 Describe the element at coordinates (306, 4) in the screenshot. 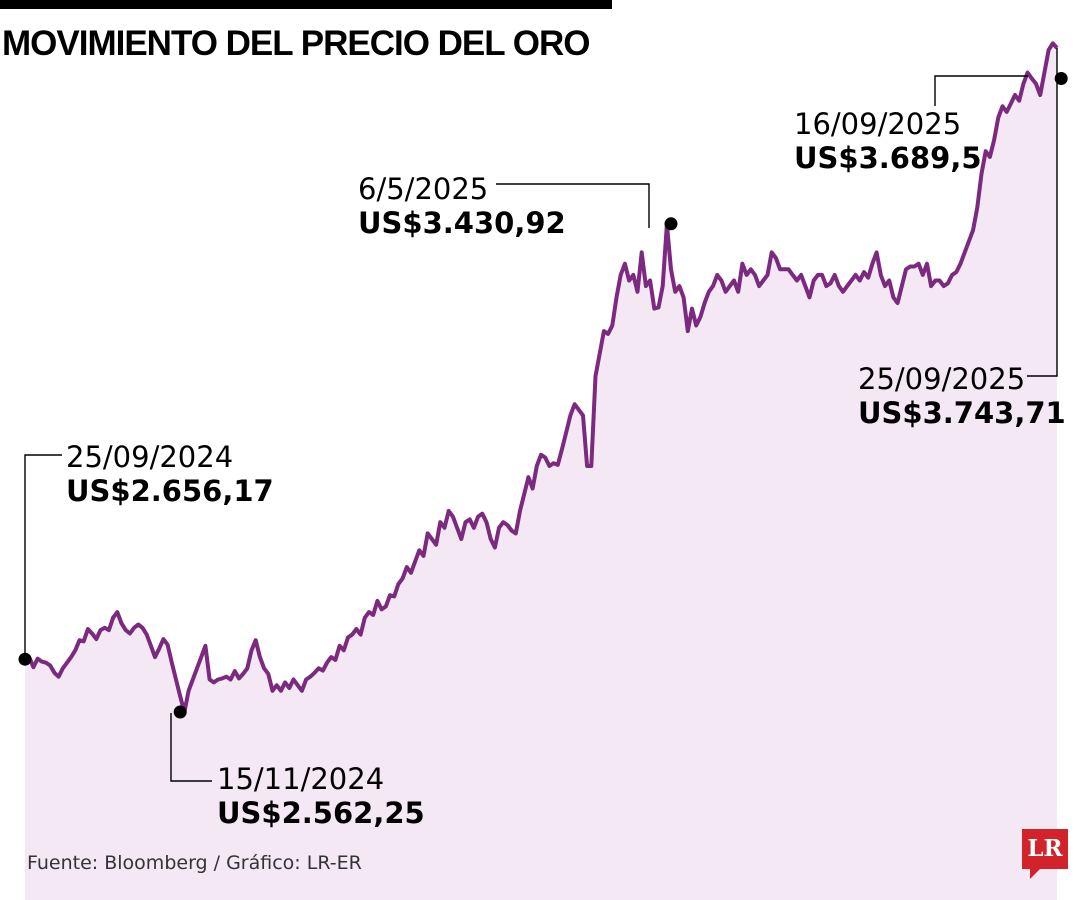

I see `title-rule` at that location.